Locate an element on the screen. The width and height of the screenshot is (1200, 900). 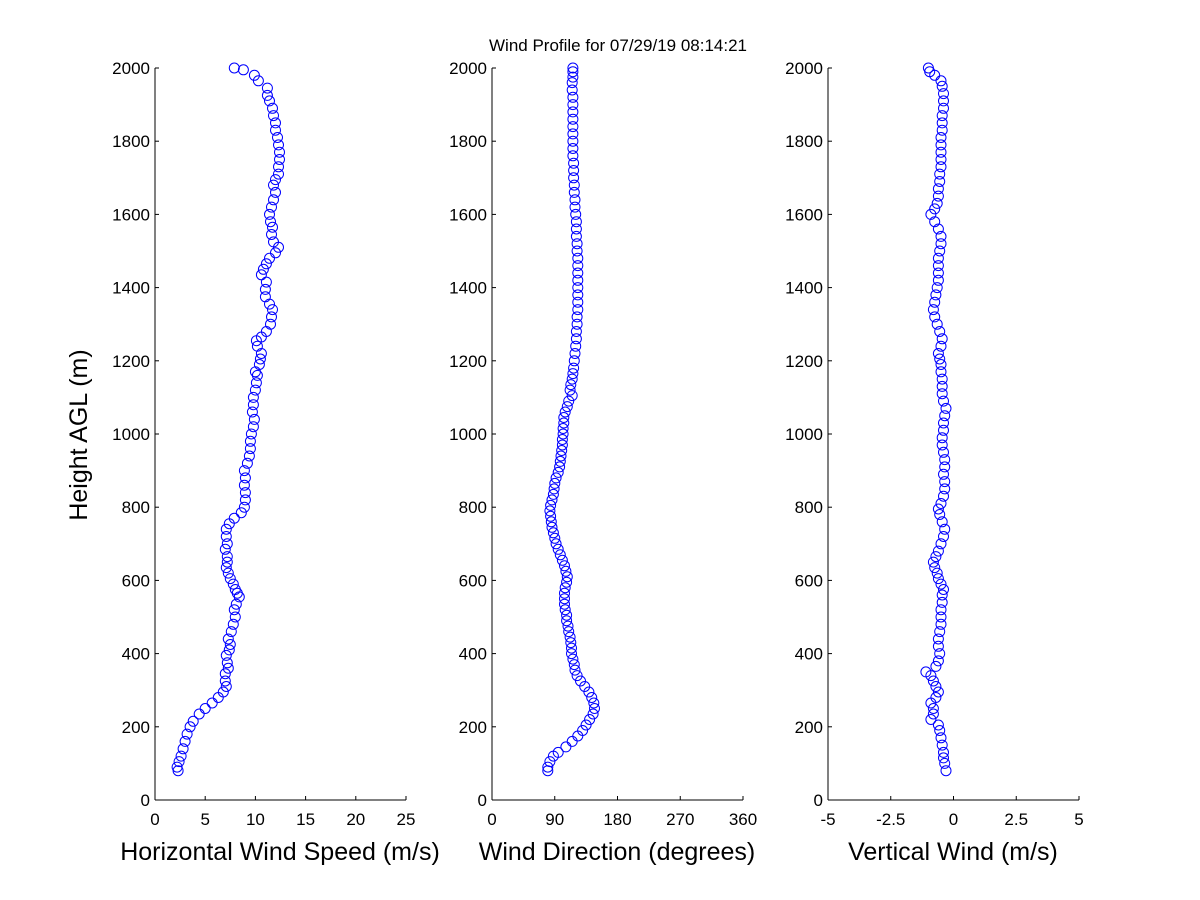
y-tick-label: 2000 is located at coordinates (804, 68).